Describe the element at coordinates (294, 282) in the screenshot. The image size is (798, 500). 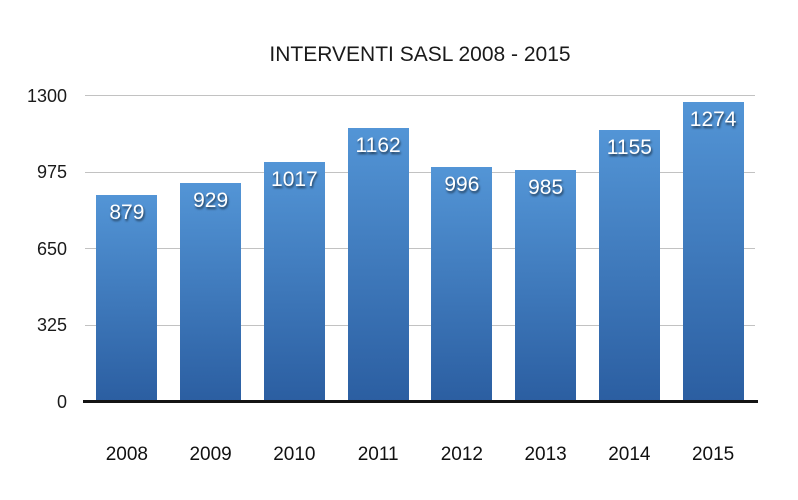
I see `bar-2010: 1017` at that location.